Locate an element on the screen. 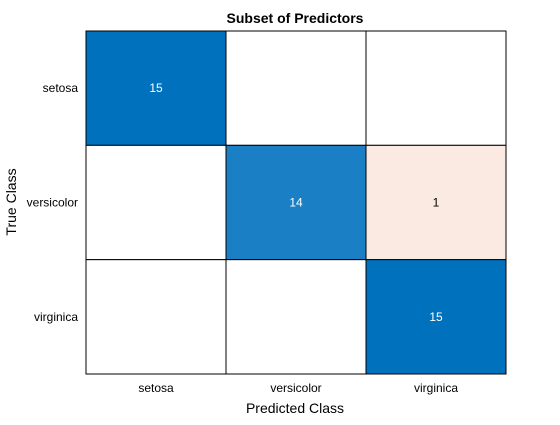 The height and width of the screenshot is (425, 560). y-tick-label: virginica is located at coordinates (56, 317).